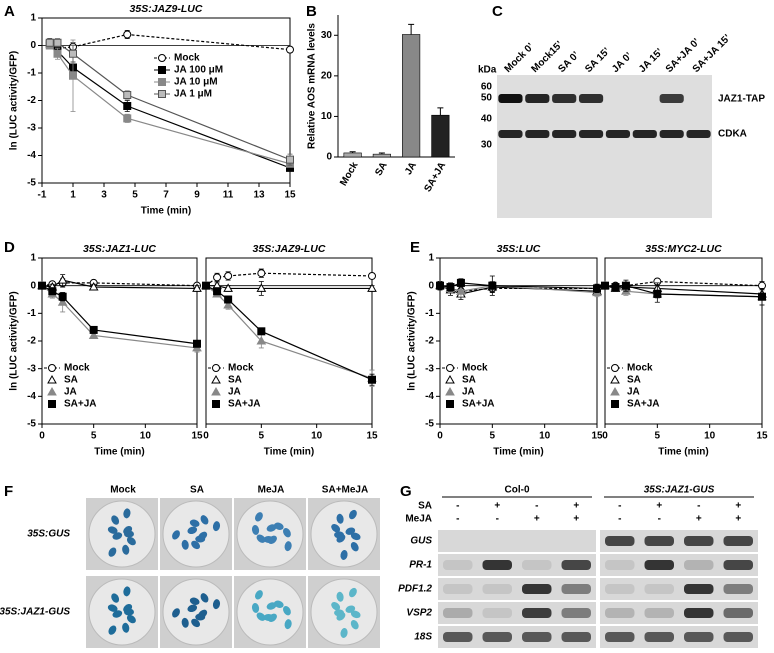 The height and width of the screenshot is (653, 774). What do you see at coordinates (487, 119) in the screenshot?
I see `kda-marker: 40` at bounding box center [487, 119].